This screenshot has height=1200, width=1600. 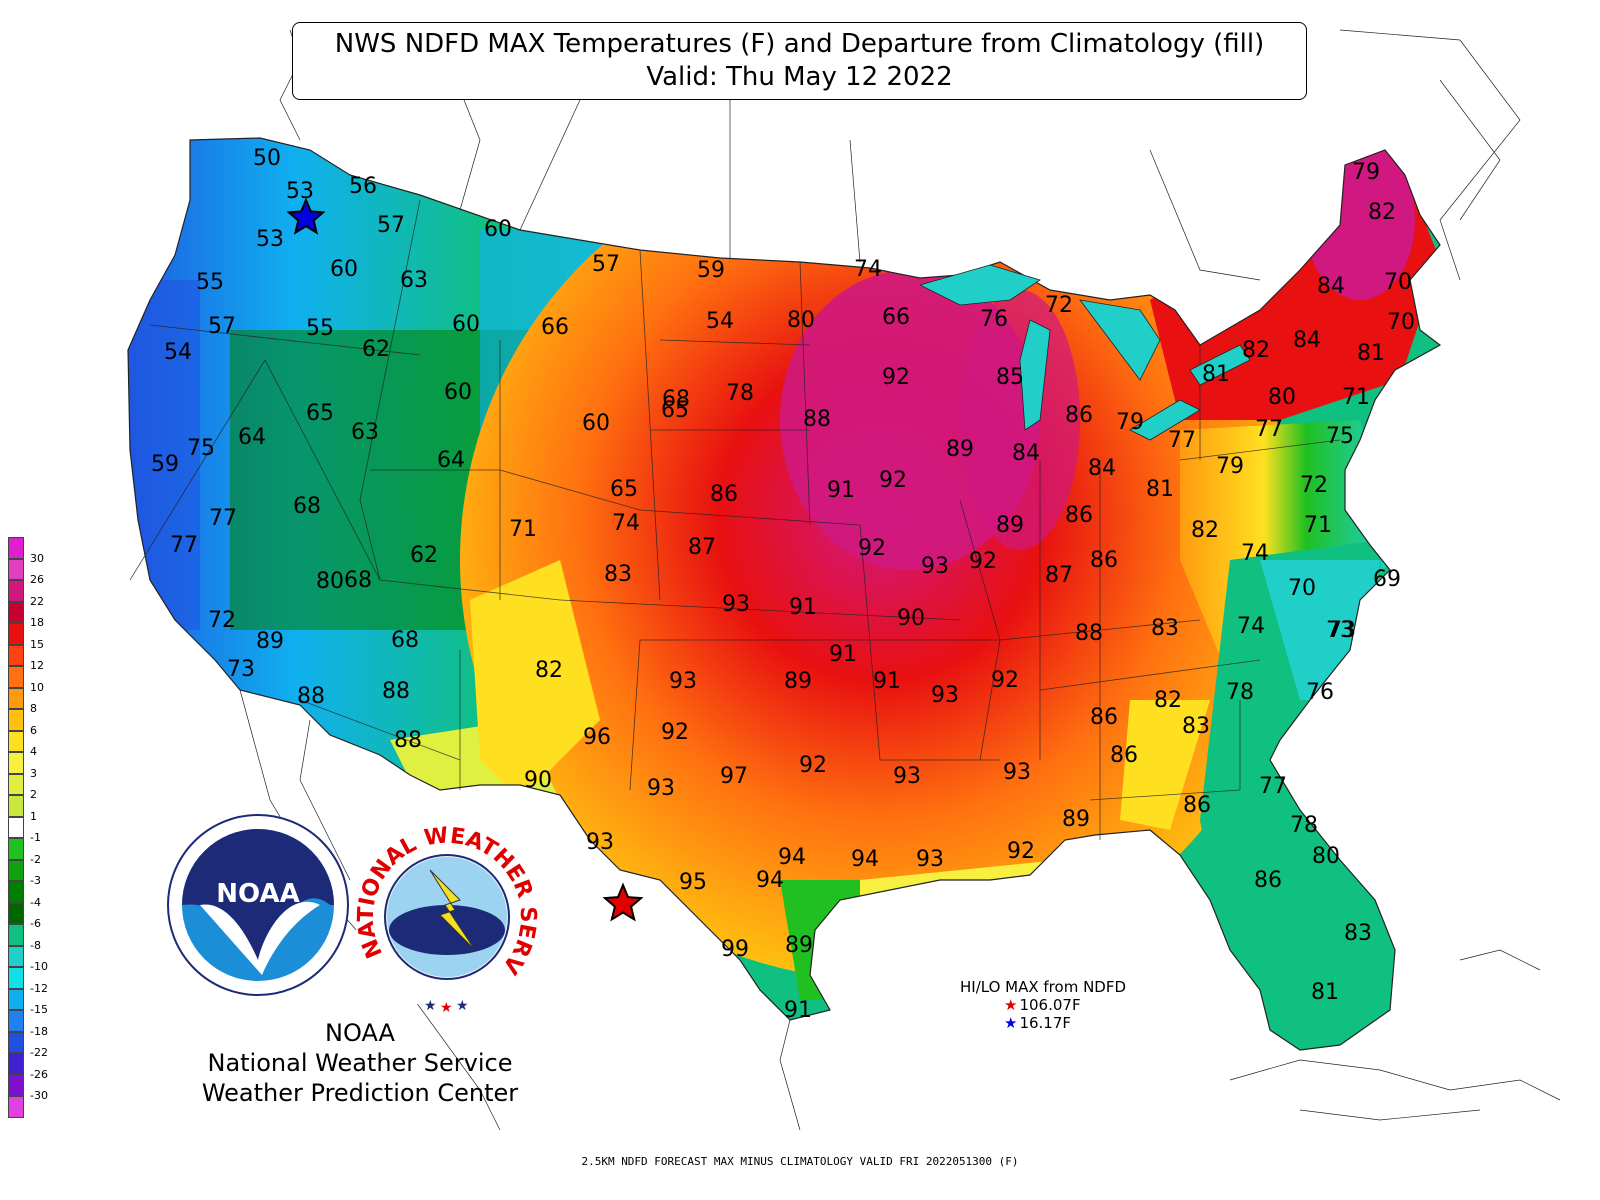 What do you see at coordinates (555, 327) in the screenshot?
I see `temperature-label: 66` at bounding box center [555, 327].